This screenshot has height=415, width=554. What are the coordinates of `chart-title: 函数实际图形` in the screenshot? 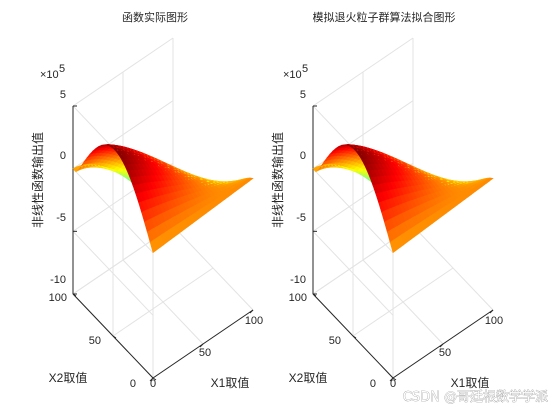 It's located at (155, 17).